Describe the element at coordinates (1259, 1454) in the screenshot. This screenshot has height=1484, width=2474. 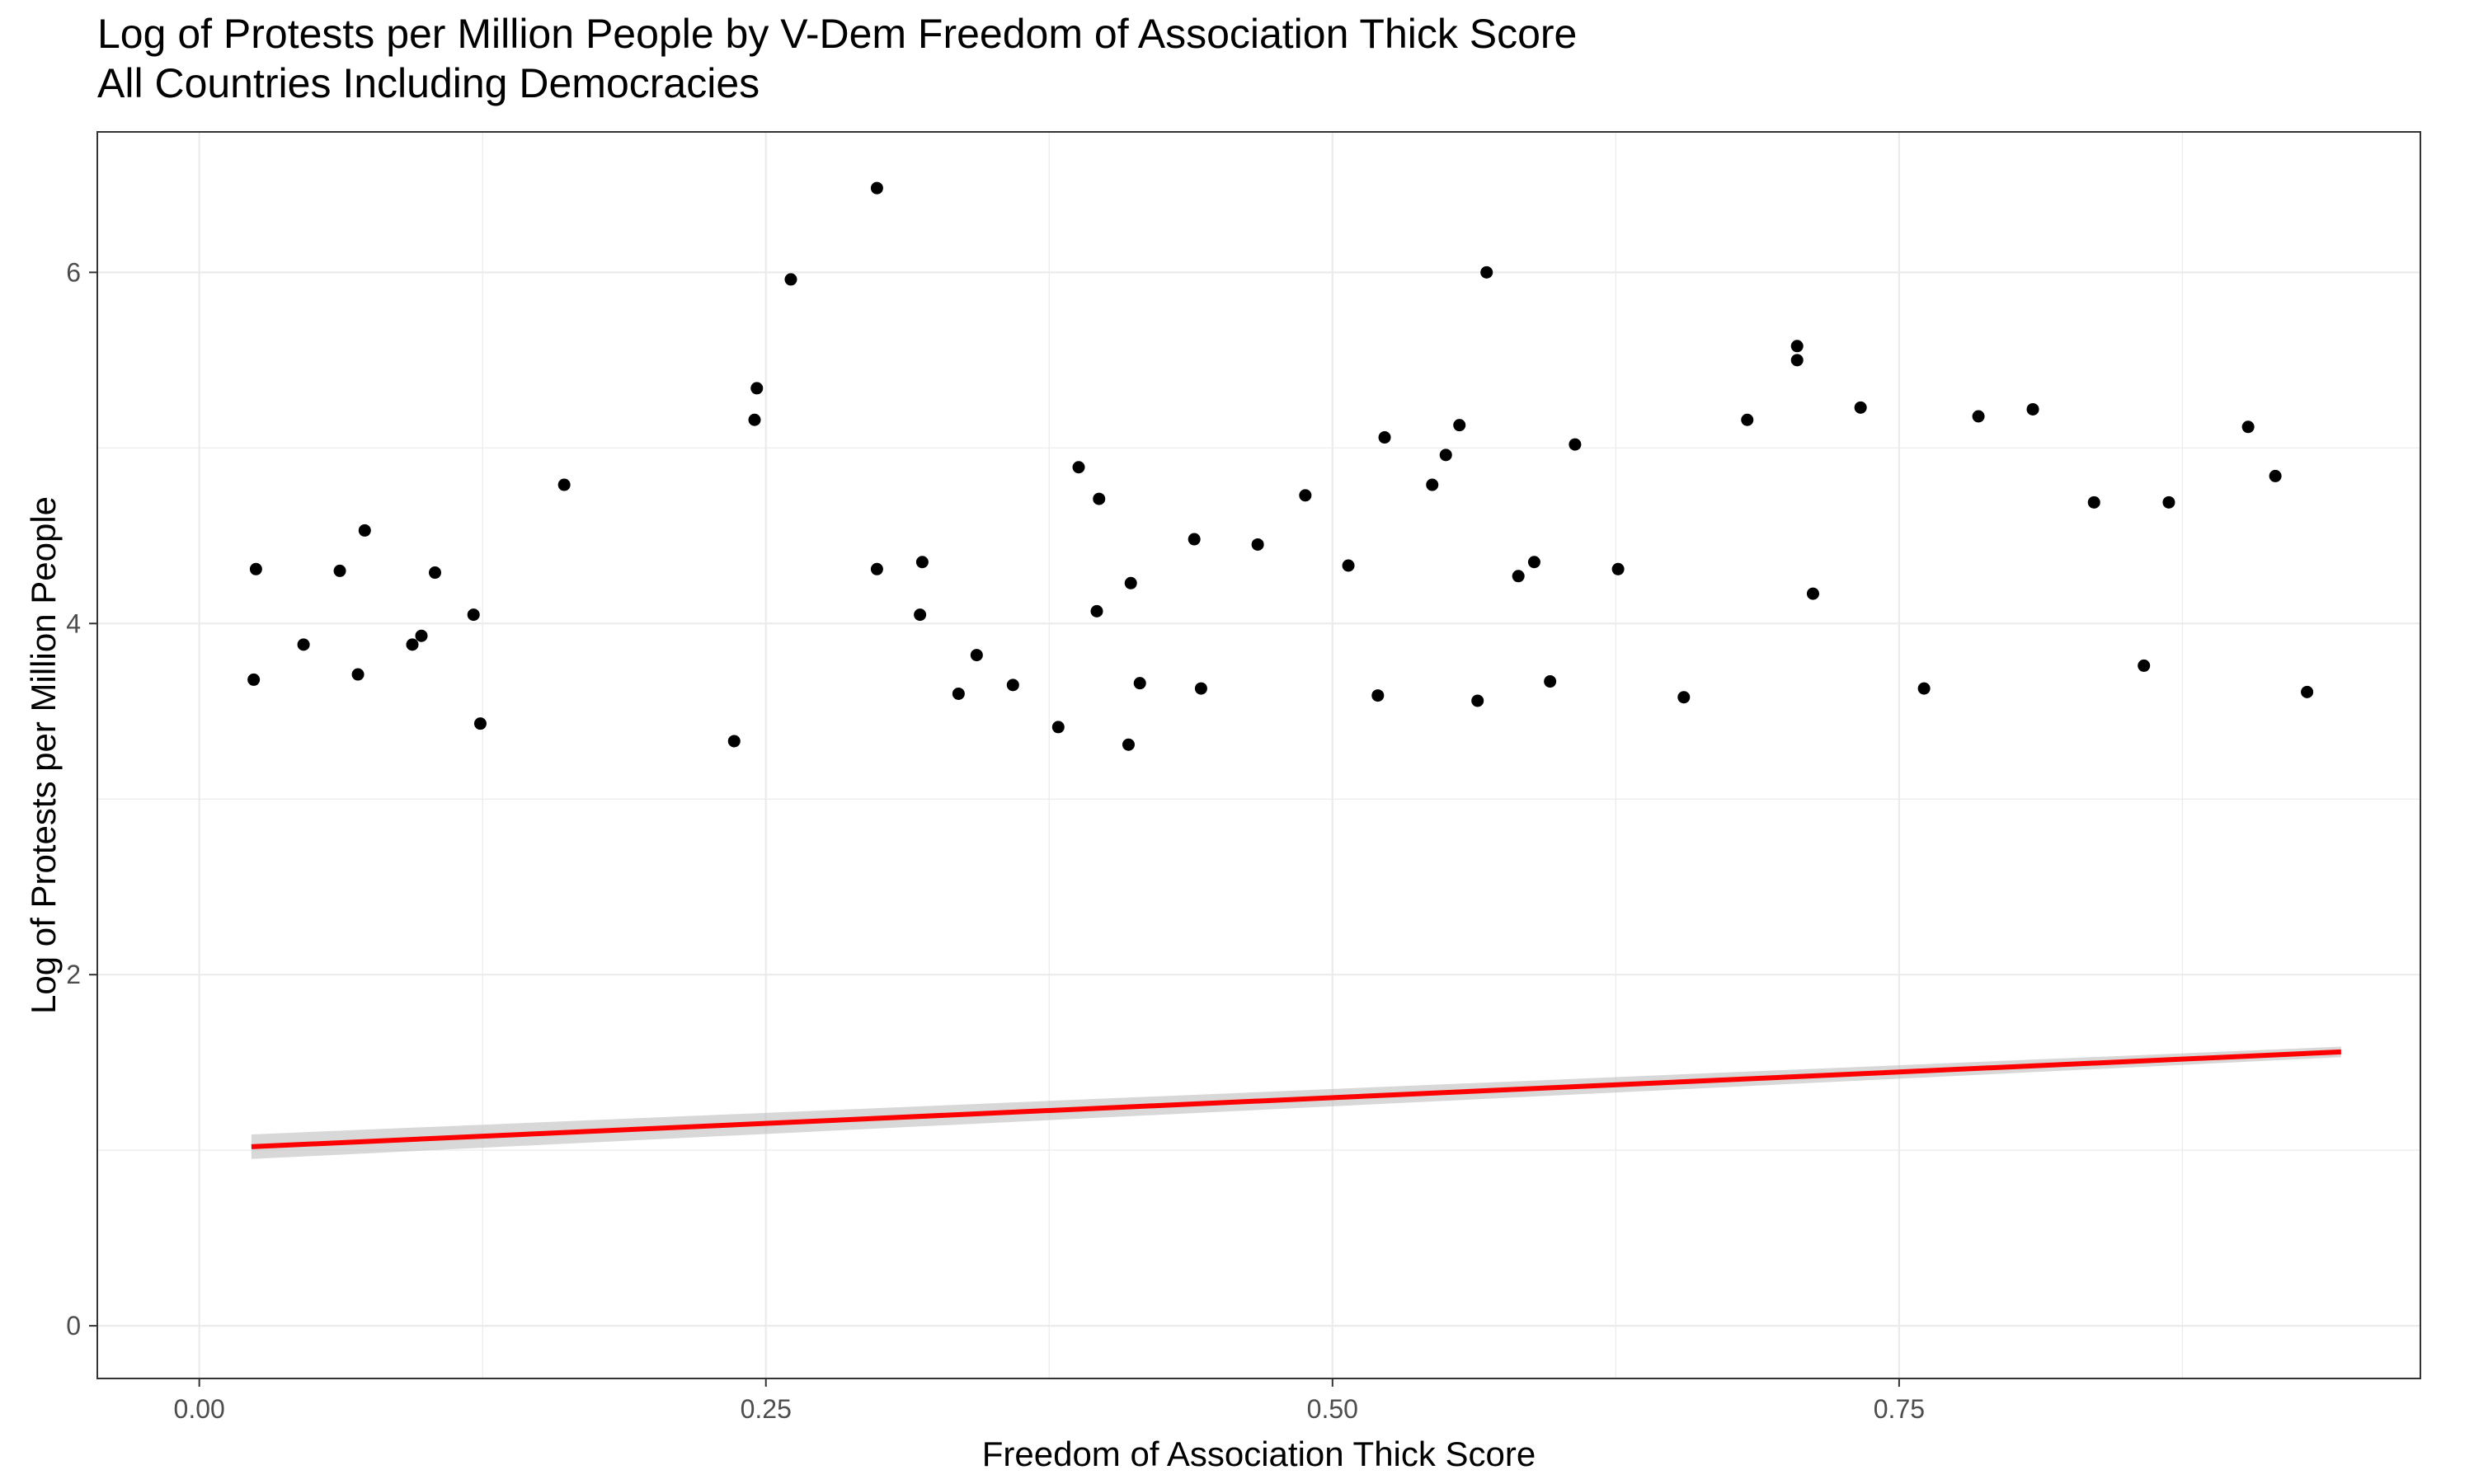
I see `x-axis-label: Freedom of Association Thick Score` at that location.